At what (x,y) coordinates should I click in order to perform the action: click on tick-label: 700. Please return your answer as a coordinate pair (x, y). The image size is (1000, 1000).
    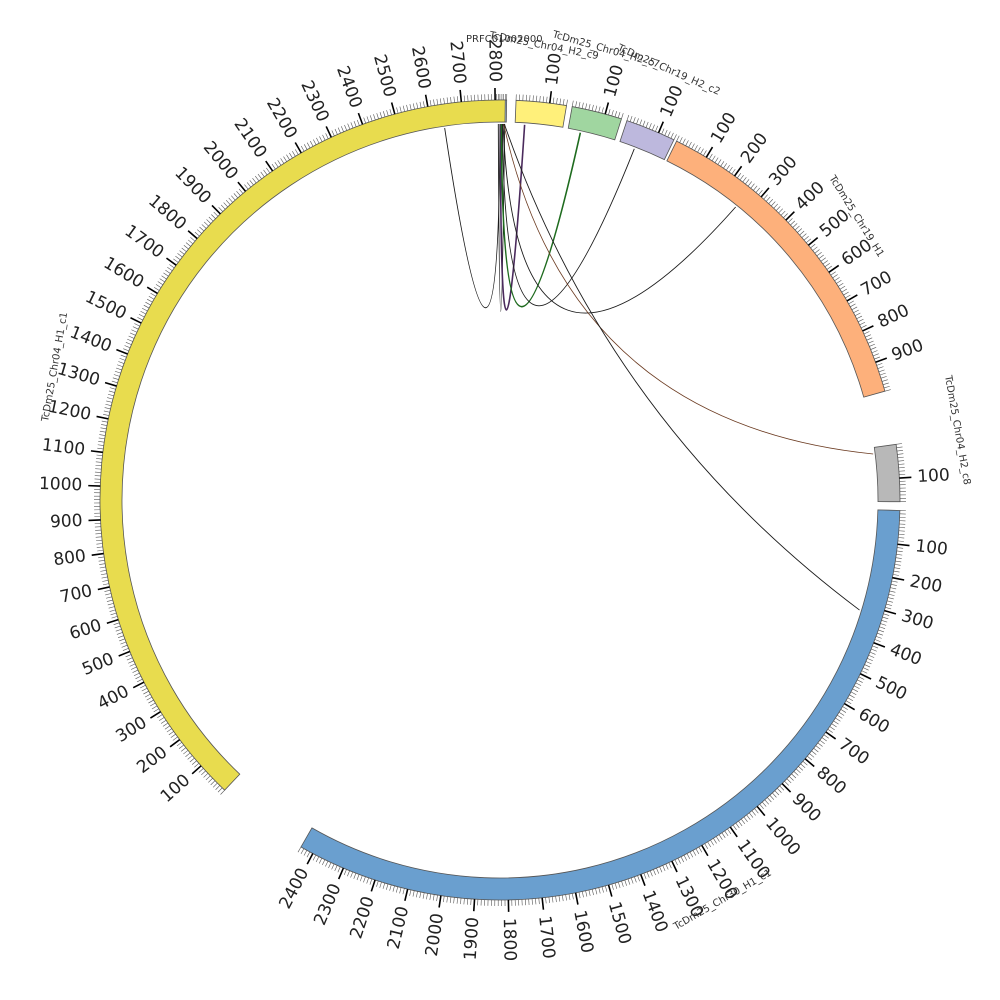
    Looking at the image, I should click on (76, 594).